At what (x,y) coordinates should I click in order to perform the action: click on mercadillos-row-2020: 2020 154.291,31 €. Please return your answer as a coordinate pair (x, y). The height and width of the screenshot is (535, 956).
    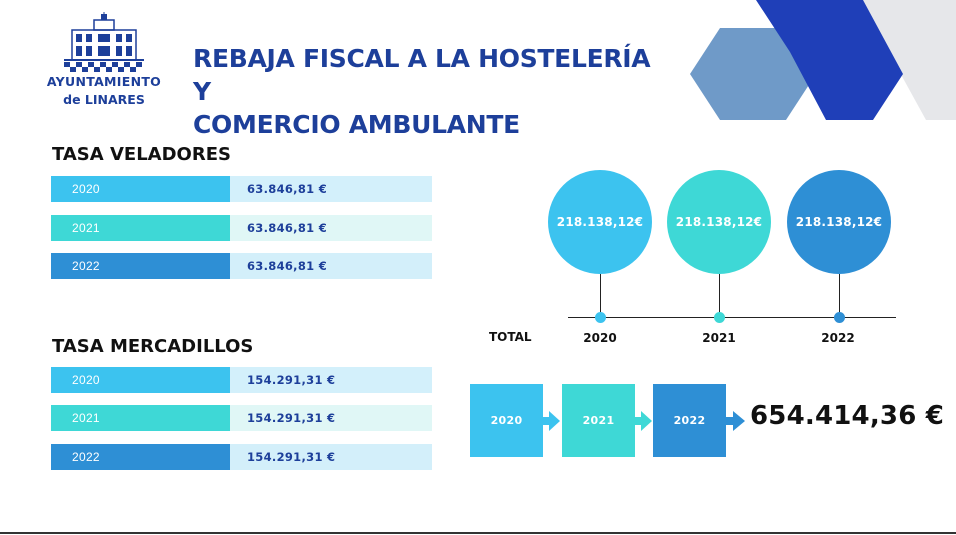
    Looking at the image, I should click on (241, 380).